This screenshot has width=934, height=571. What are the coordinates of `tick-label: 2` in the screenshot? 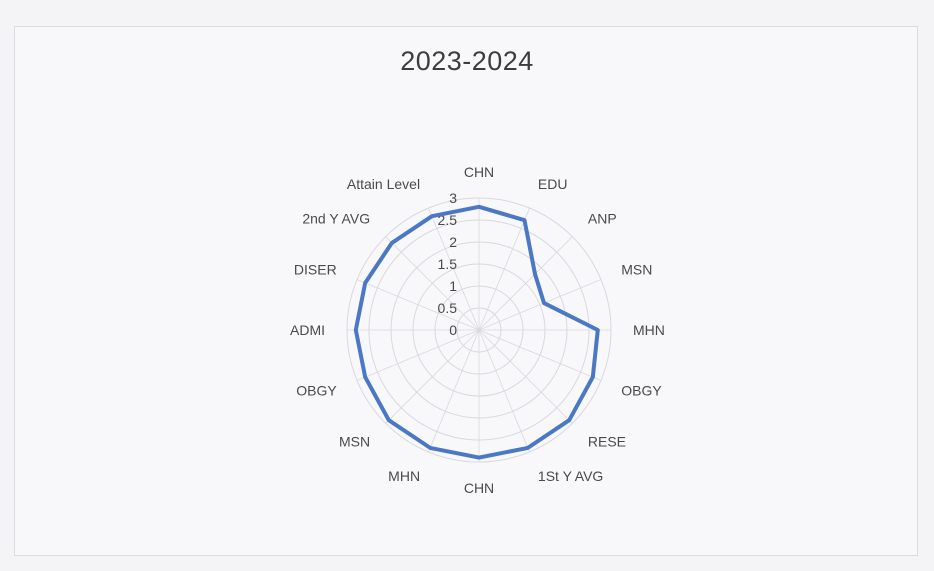 It's located at (453, 242).